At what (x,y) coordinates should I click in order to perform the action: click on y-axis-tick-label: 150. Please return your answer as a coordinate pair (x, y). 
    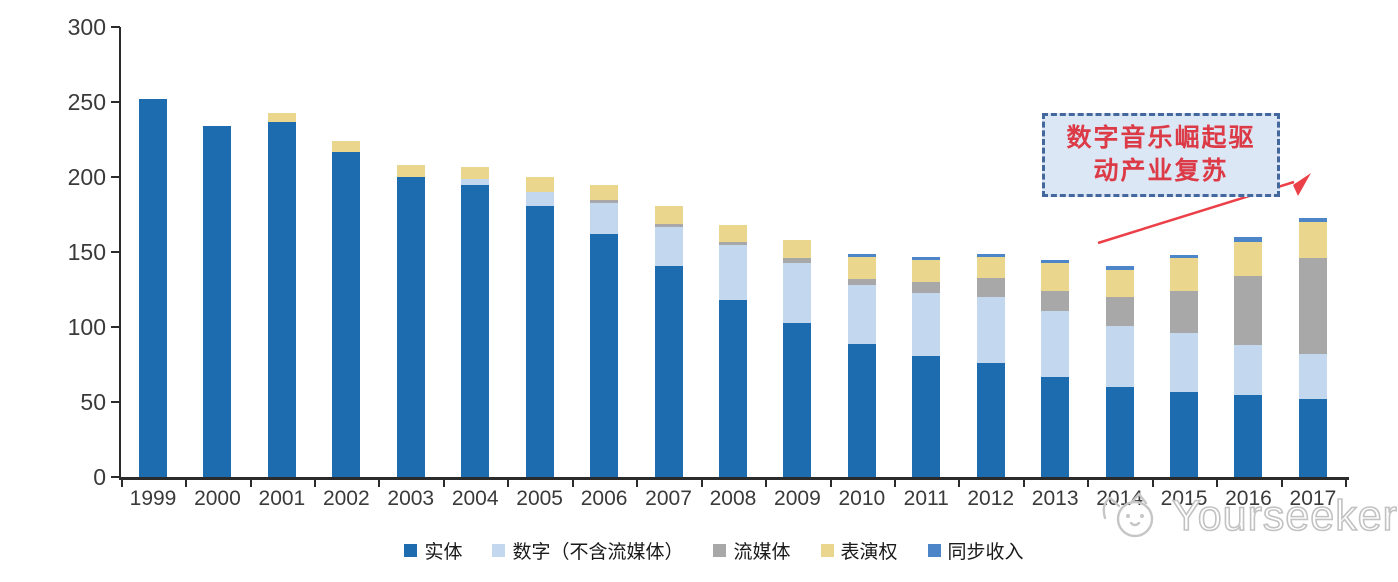
    Looking at the image, I should click on (86, 252).